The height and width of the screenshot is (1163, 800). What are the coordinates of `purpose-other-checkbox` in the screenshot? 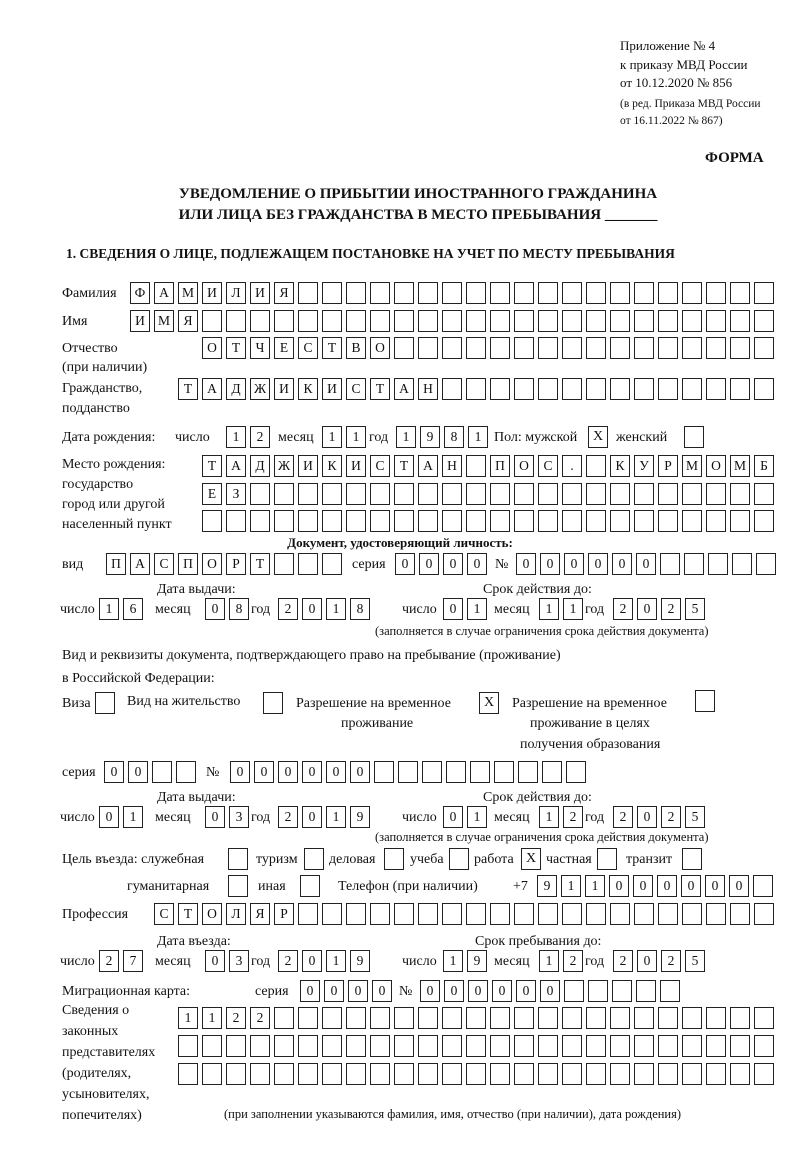 It's located at (310, 886).